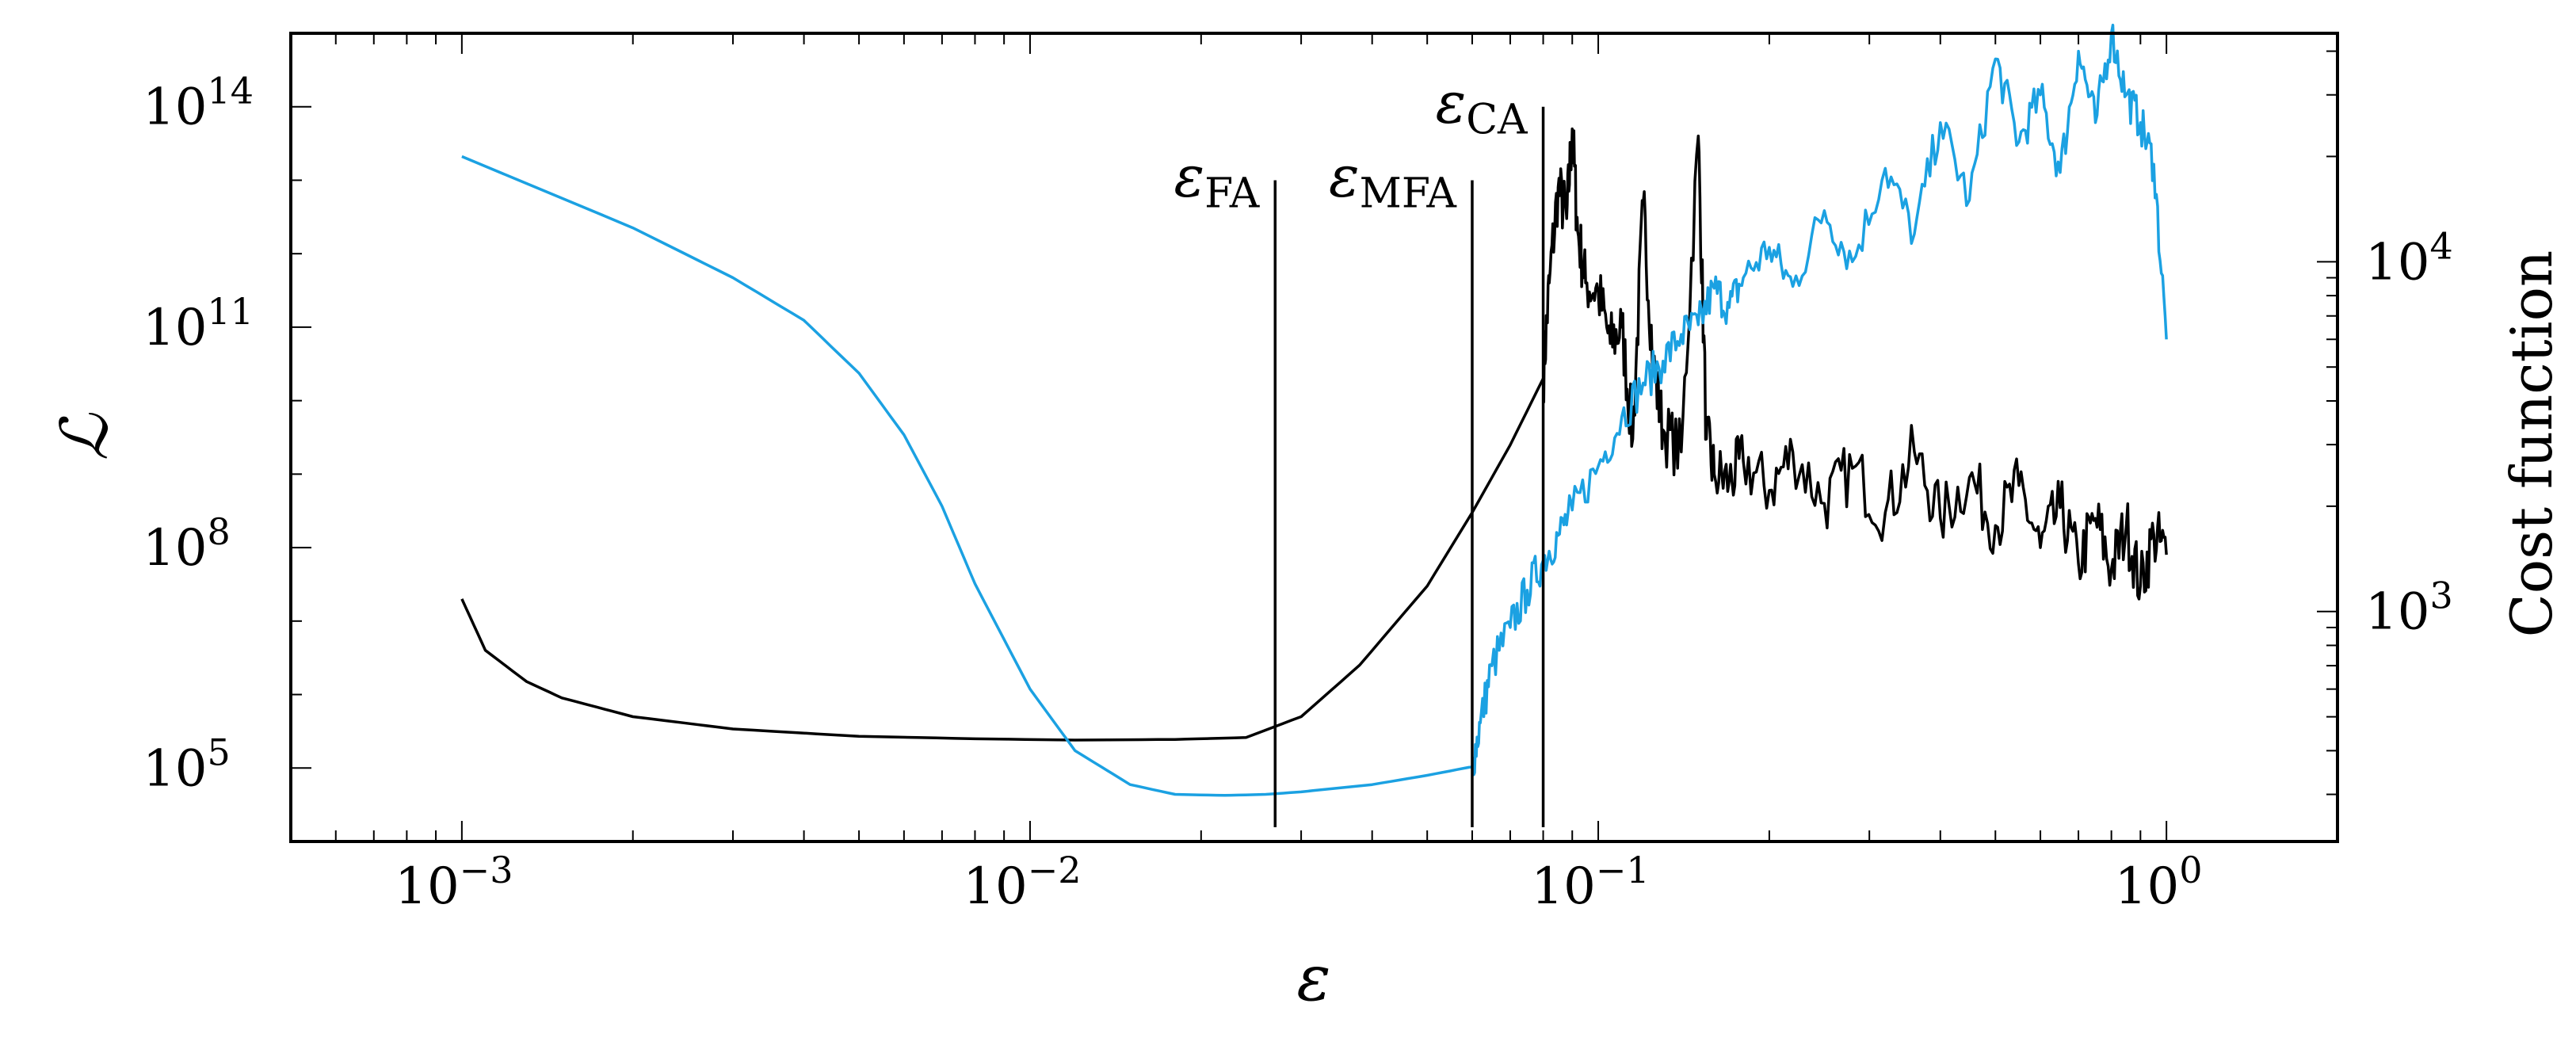 The image size is (2576, 1038). What do you see at coordinates (85, 437) in the screenshot?
I see `y-left-axis-title: ℒ` at bounding box center [85, 437].